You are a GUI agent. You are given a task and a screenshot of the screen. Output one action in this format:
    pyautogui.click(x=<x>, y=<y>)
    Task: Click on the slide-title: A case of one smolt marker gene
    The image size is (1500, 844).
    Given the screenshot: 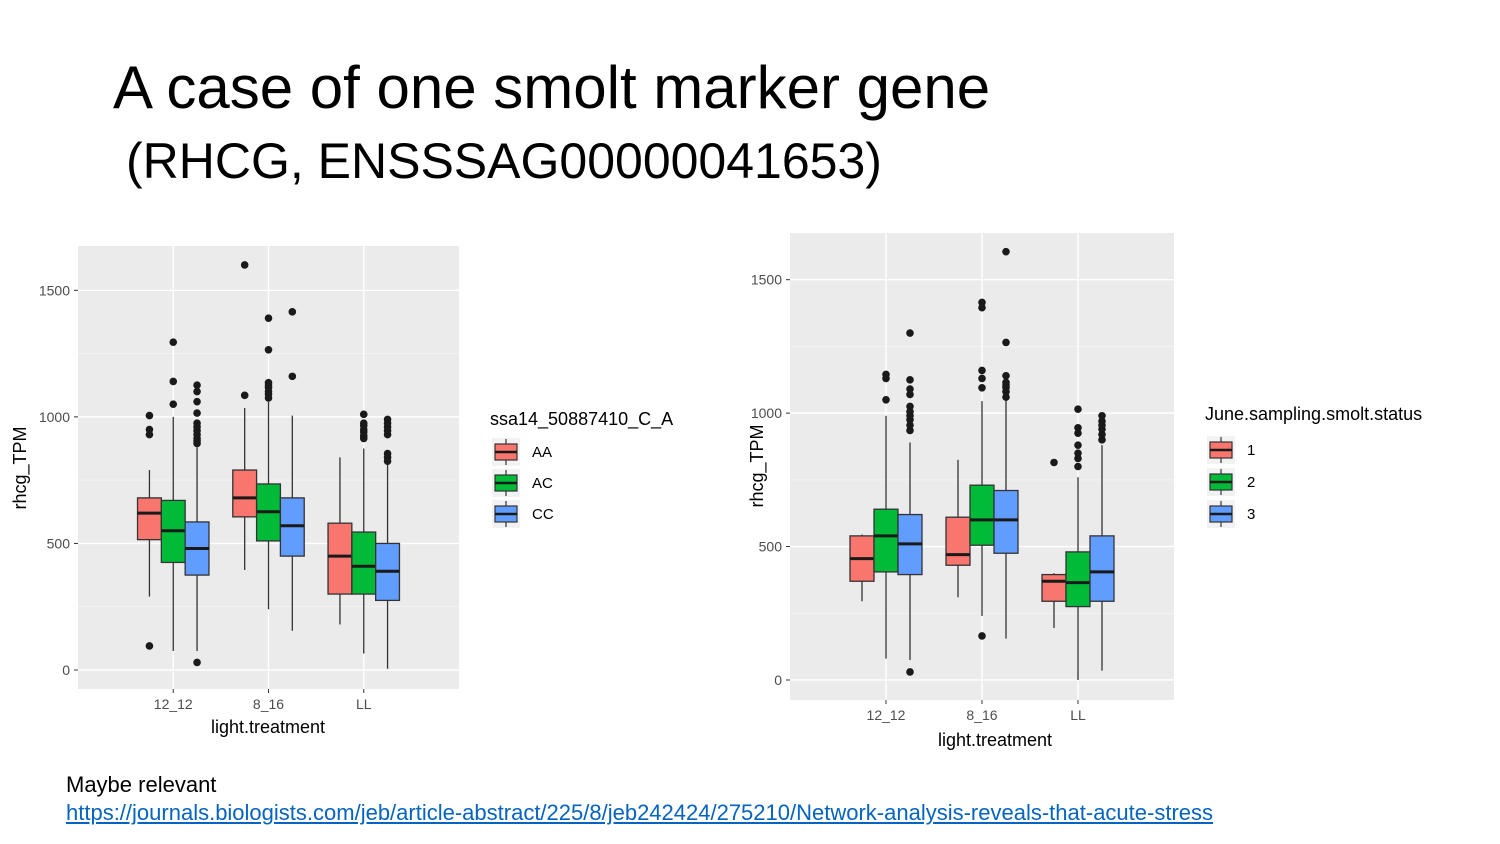 What is the action you would take?
    pyautogui.click(x=552, y=87)
    